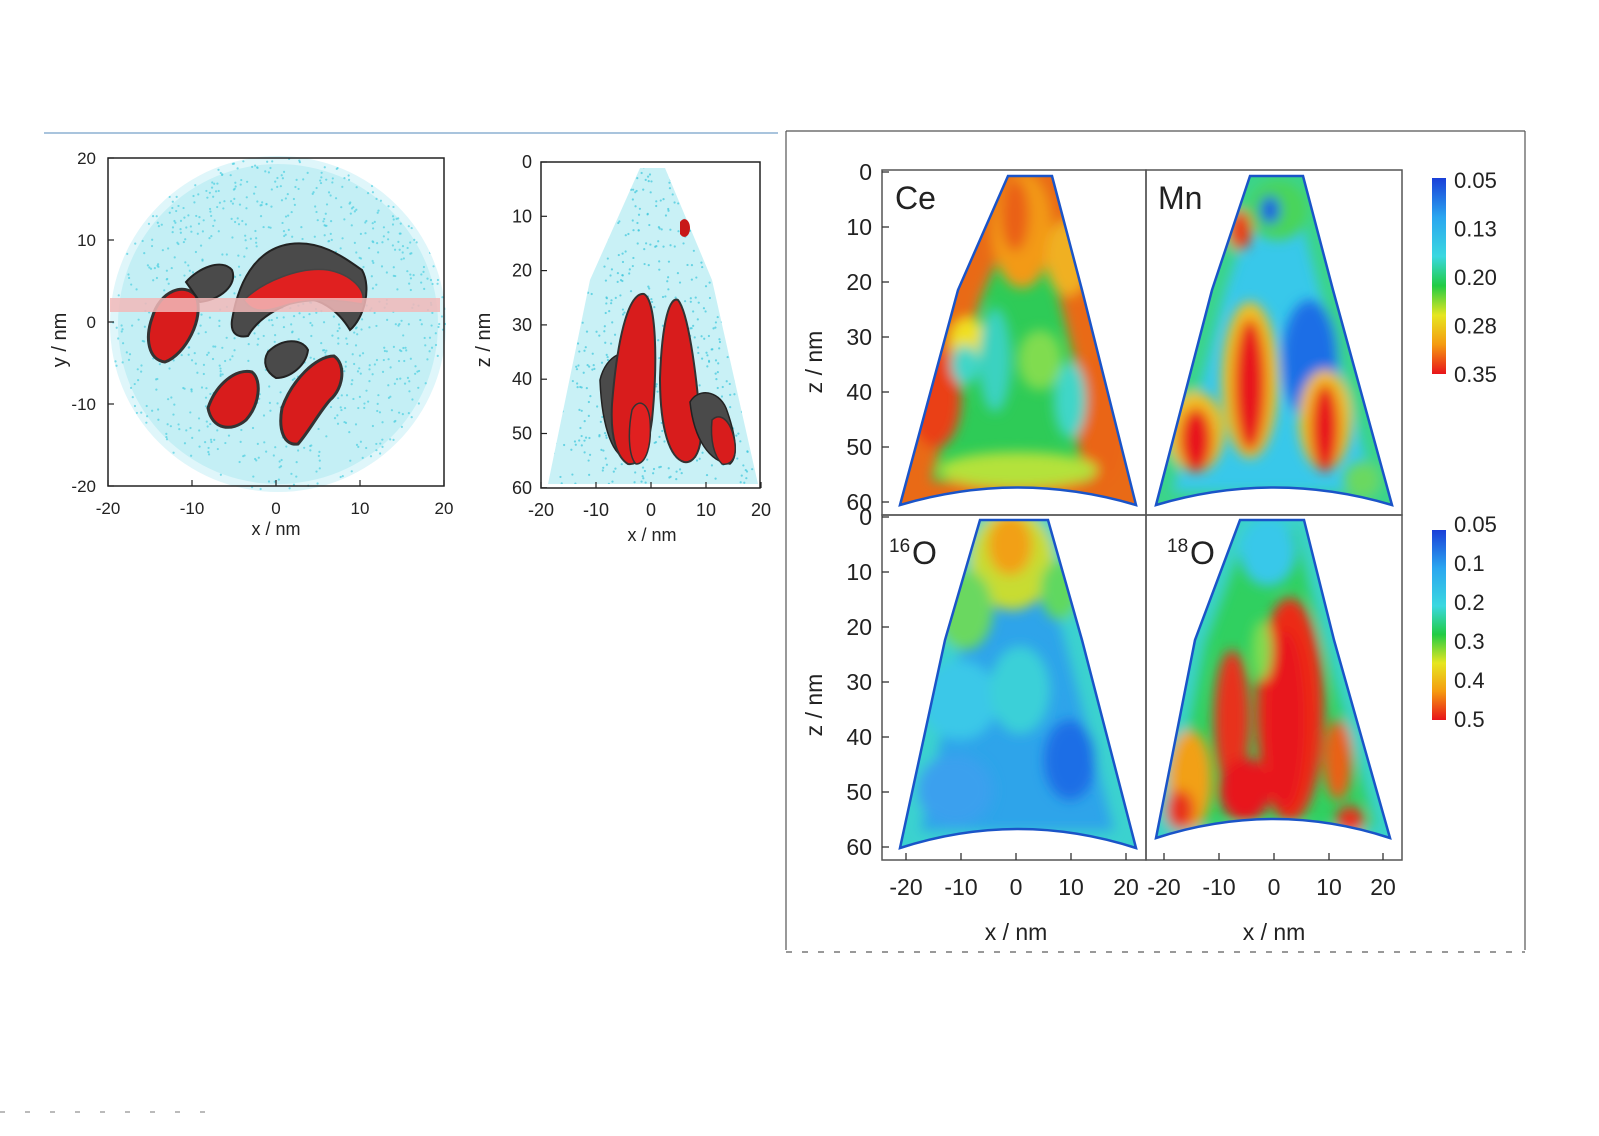 Image resolution: width=1599 pixels, height=1136 pixels. I want to click on panel-label-ce: Ce, so click(915, 198).